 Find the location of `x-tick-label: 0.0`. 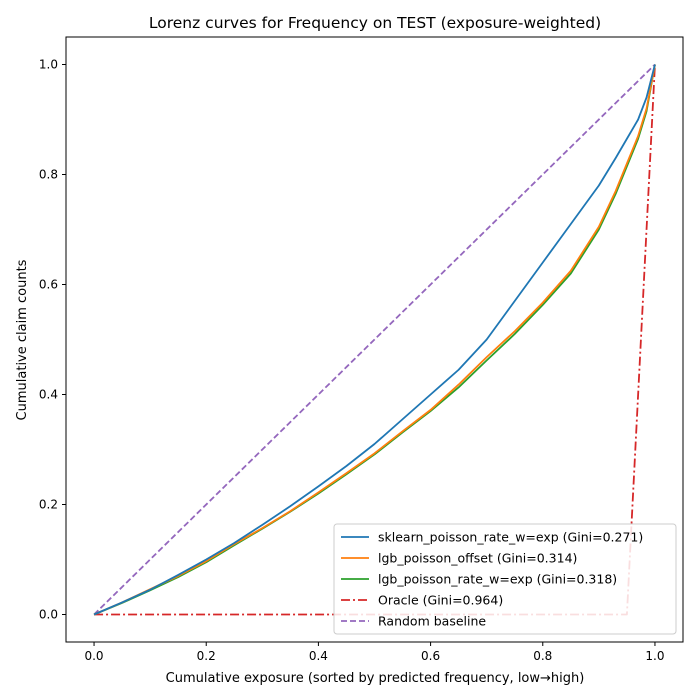

x-tick-label: 0.0 is located at coordinates (93, 656).